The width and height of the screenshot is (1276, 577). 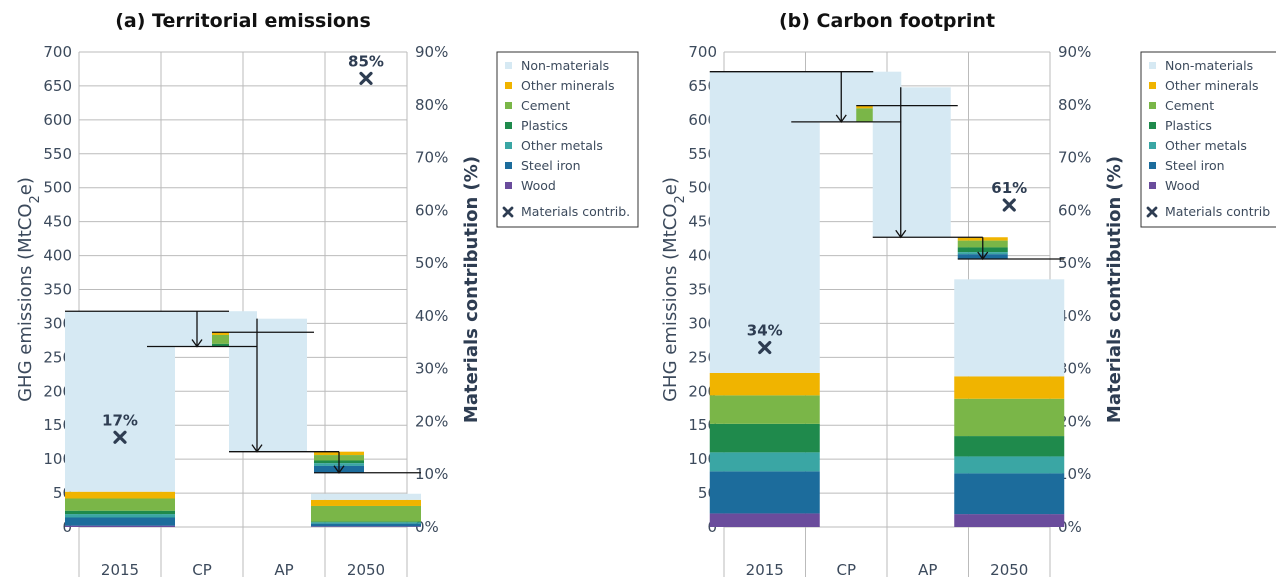 What do you see at coordinates (764, 492) in the screenshot?
I see `bar-2015-steel-iron` at bounding box center [764, 492].